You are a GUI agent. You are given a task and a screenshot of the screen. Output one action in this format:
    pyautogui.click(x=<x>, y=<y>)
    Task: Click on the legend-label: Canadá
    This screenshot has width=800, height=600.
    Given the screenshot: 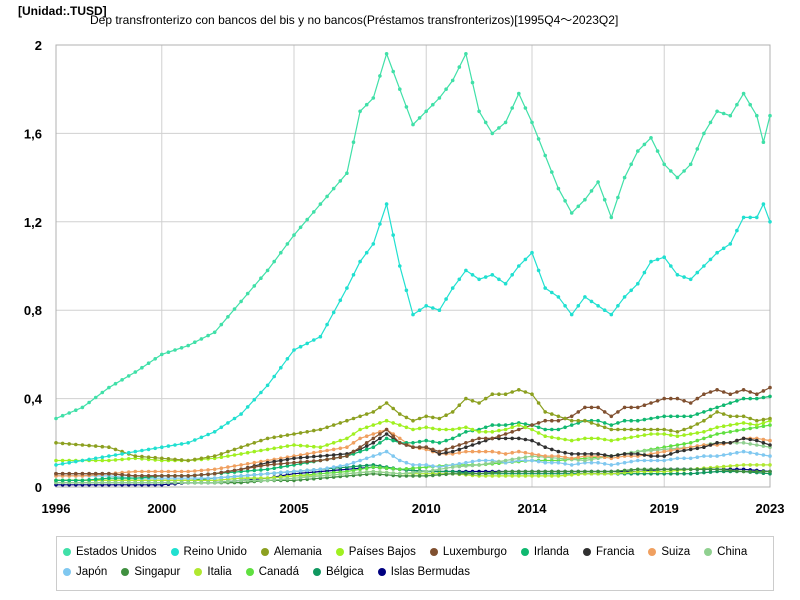 What is the action you would take?
    pyautogui.click(x=278, y=572)
    